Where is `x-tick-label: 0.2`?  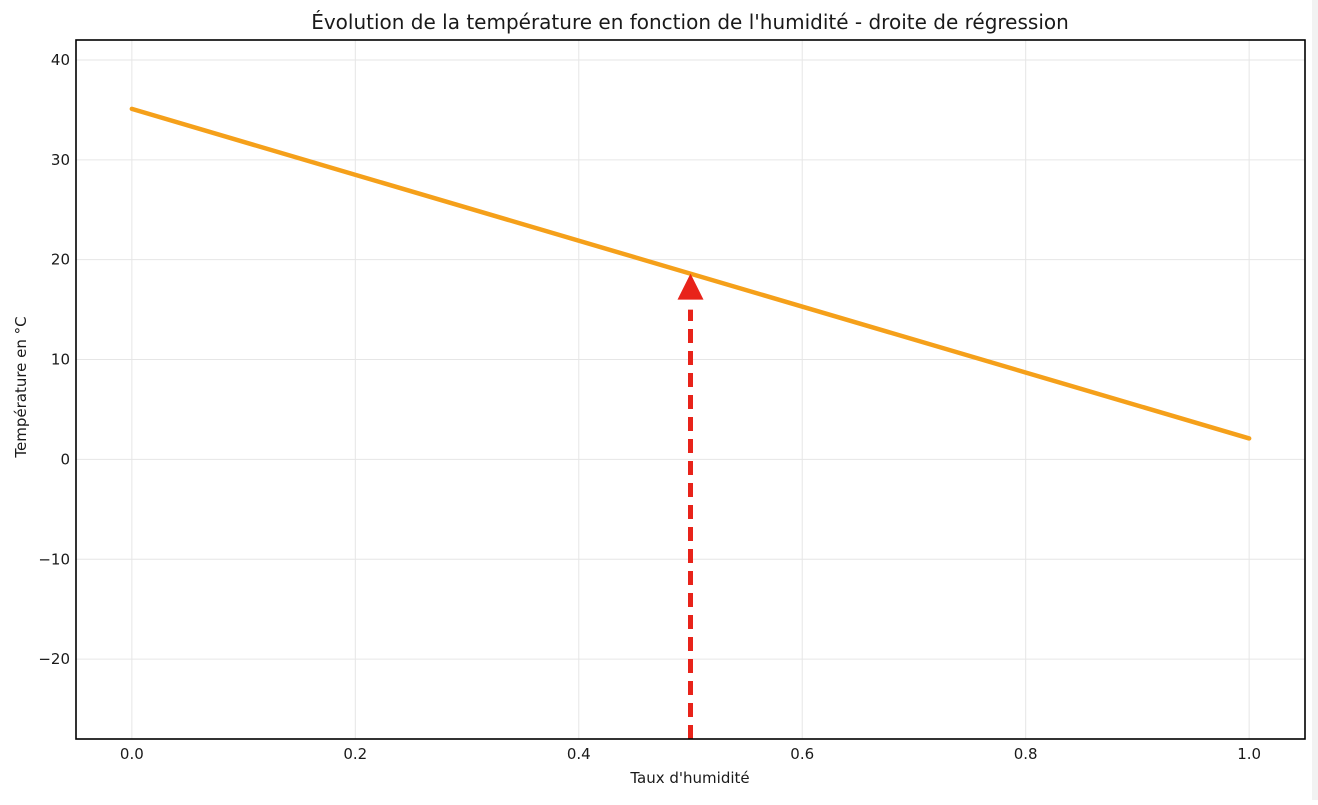 x-tick-label: 0.2 is located at coordinates (355, 754).